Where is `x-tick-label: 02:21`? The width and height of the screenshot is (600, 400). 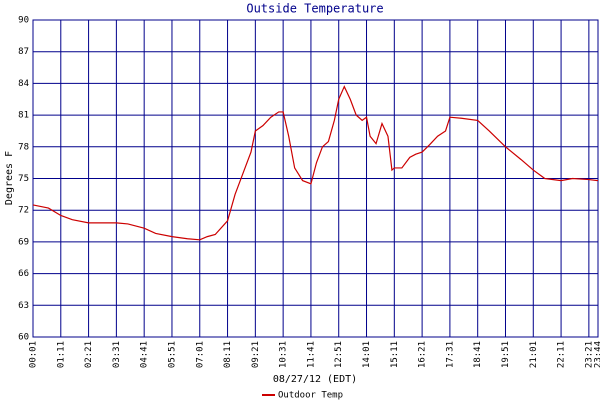
x-tick-label: 02:21 is located at coordinates (89, 354).